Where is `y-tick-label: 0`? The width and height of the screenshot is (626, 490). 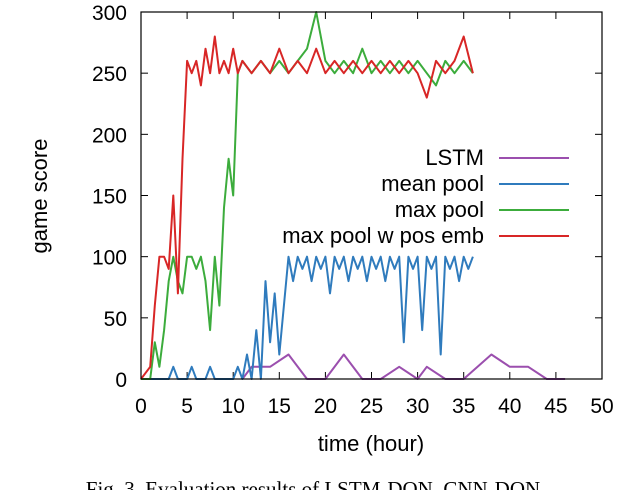
y-tick-label: 0 is located at coordinates (121, 380).